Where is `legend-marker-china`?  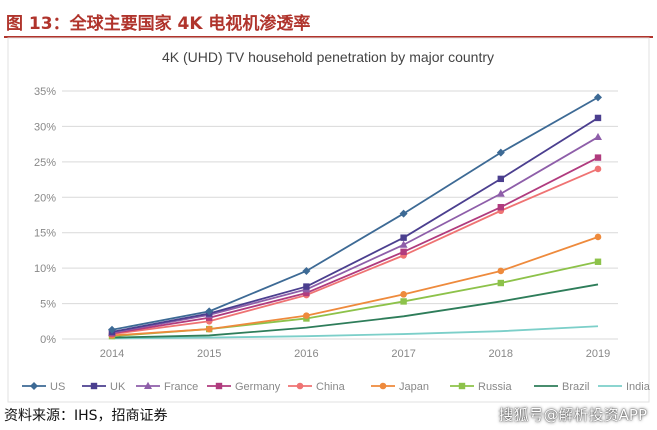
legend-marker-china is located at coordinates (300, 386).